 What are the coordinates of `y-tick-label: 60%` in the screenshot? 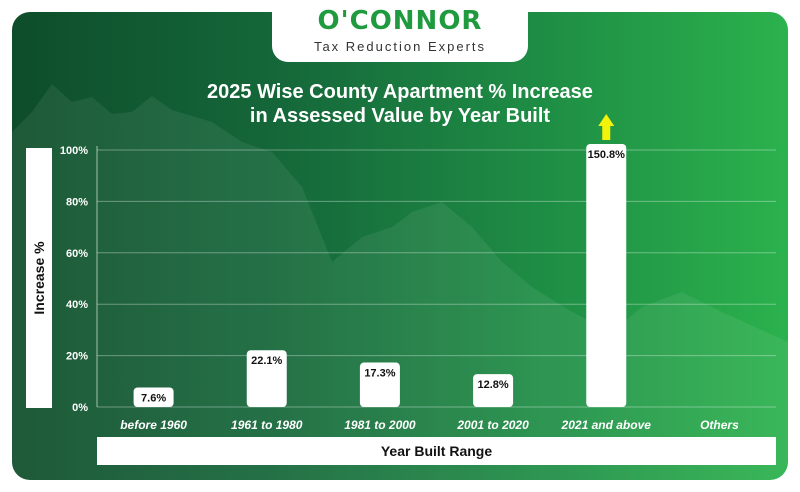 It's located at (77, 254).